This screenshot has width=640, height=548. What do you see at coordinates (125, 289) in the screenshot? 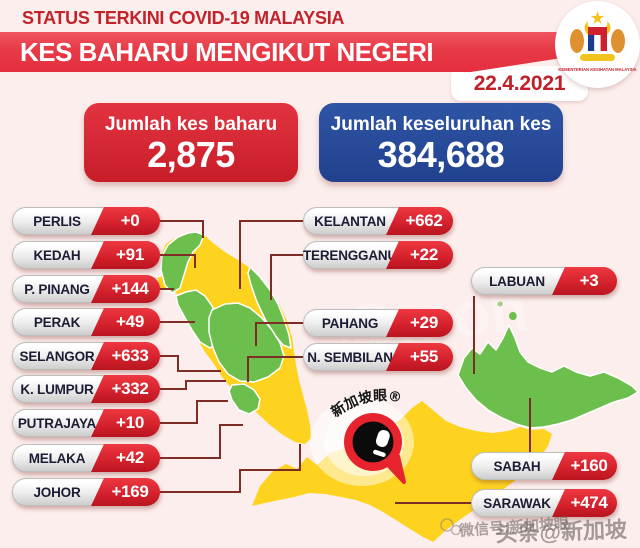
I see `state-value: +144` at bounding box center [125, 289].